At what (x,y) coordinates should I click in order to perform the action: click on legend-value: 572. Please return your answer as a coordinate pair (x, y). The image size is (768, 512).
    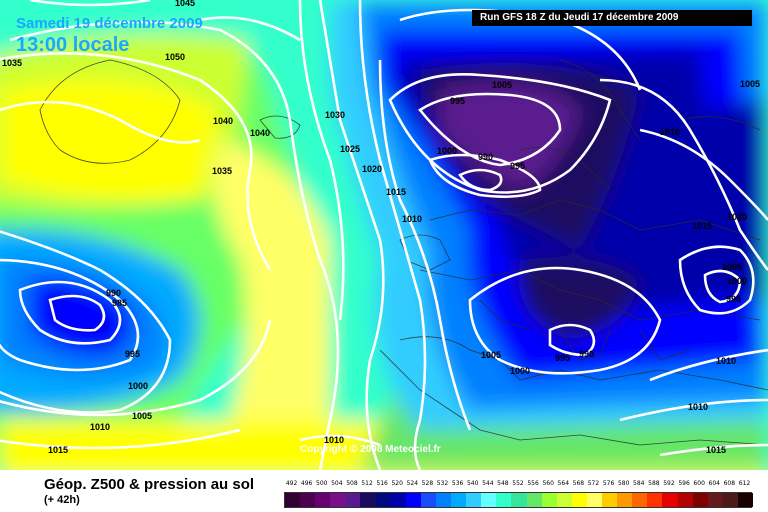
    Looking at the image, I should click on (593, 483).